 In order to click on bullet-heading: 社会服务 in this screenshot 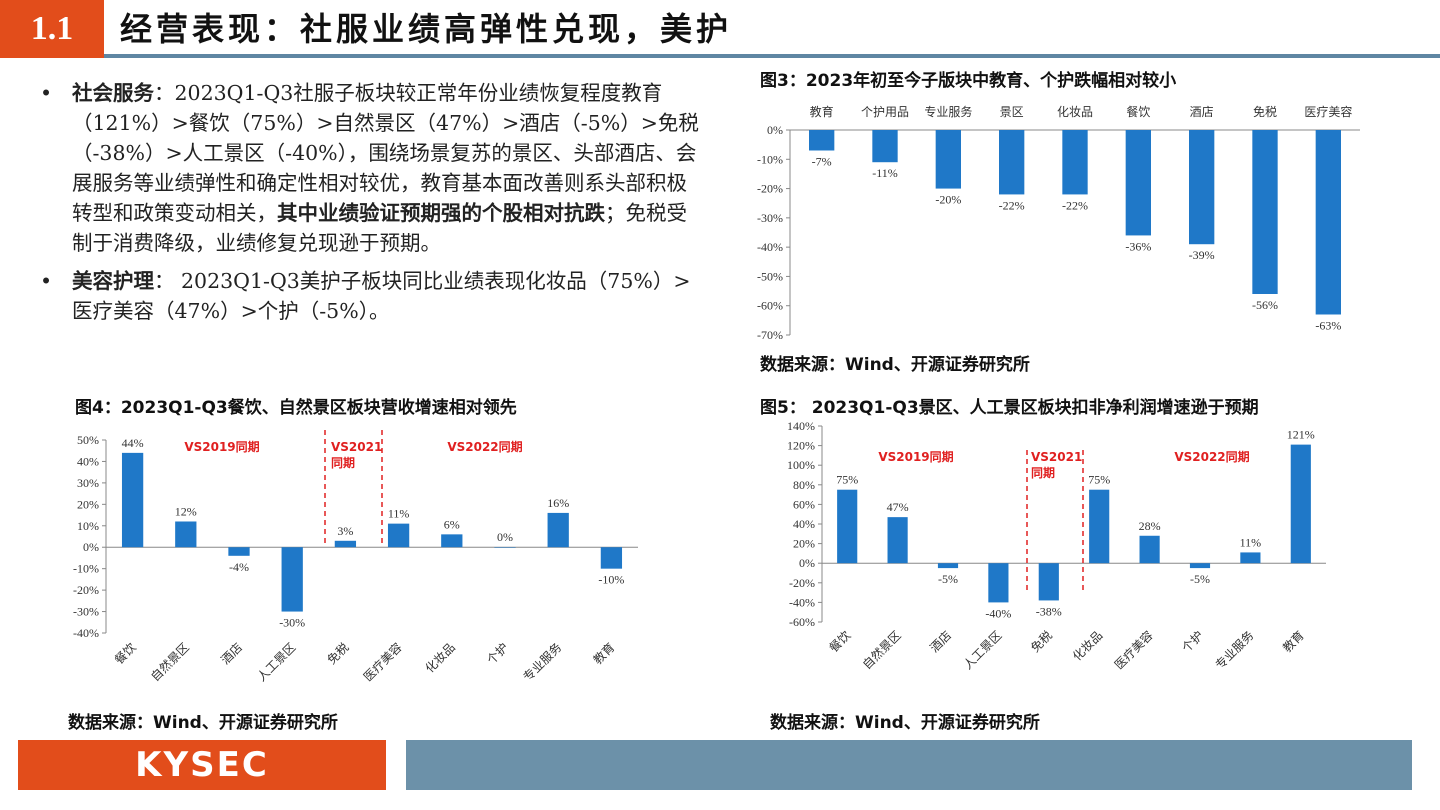, I will do `click(113, 93)`.